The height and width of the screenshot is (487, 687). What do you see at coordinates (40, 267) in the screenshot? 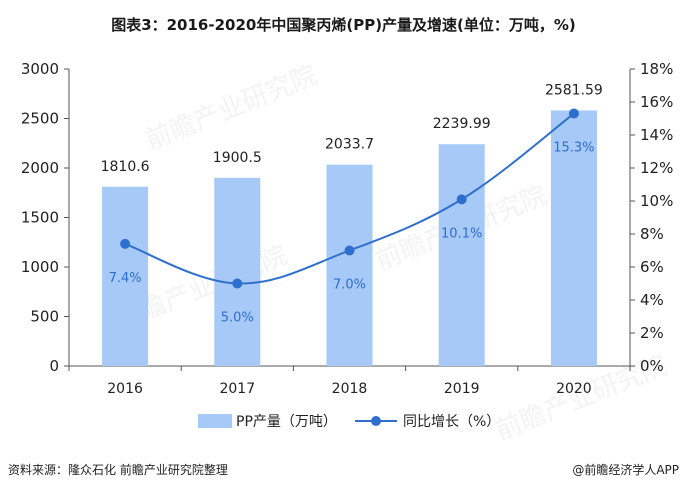
I see `y-left-tick-label: 1000` at bounding box center [40, 267].